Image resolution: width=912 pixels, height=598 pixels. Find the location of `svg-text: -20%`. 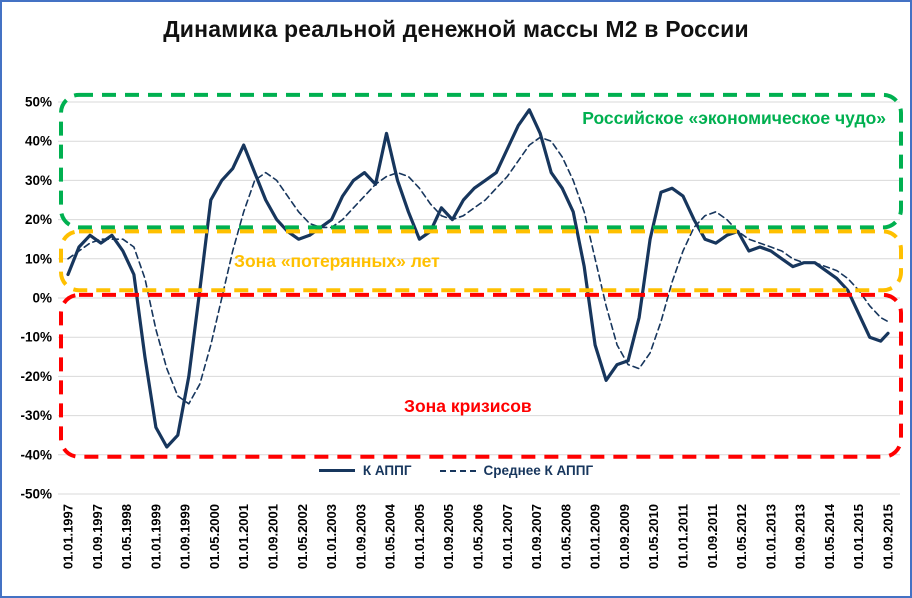

svg-text: -20% is located at coordinates (36, 376).